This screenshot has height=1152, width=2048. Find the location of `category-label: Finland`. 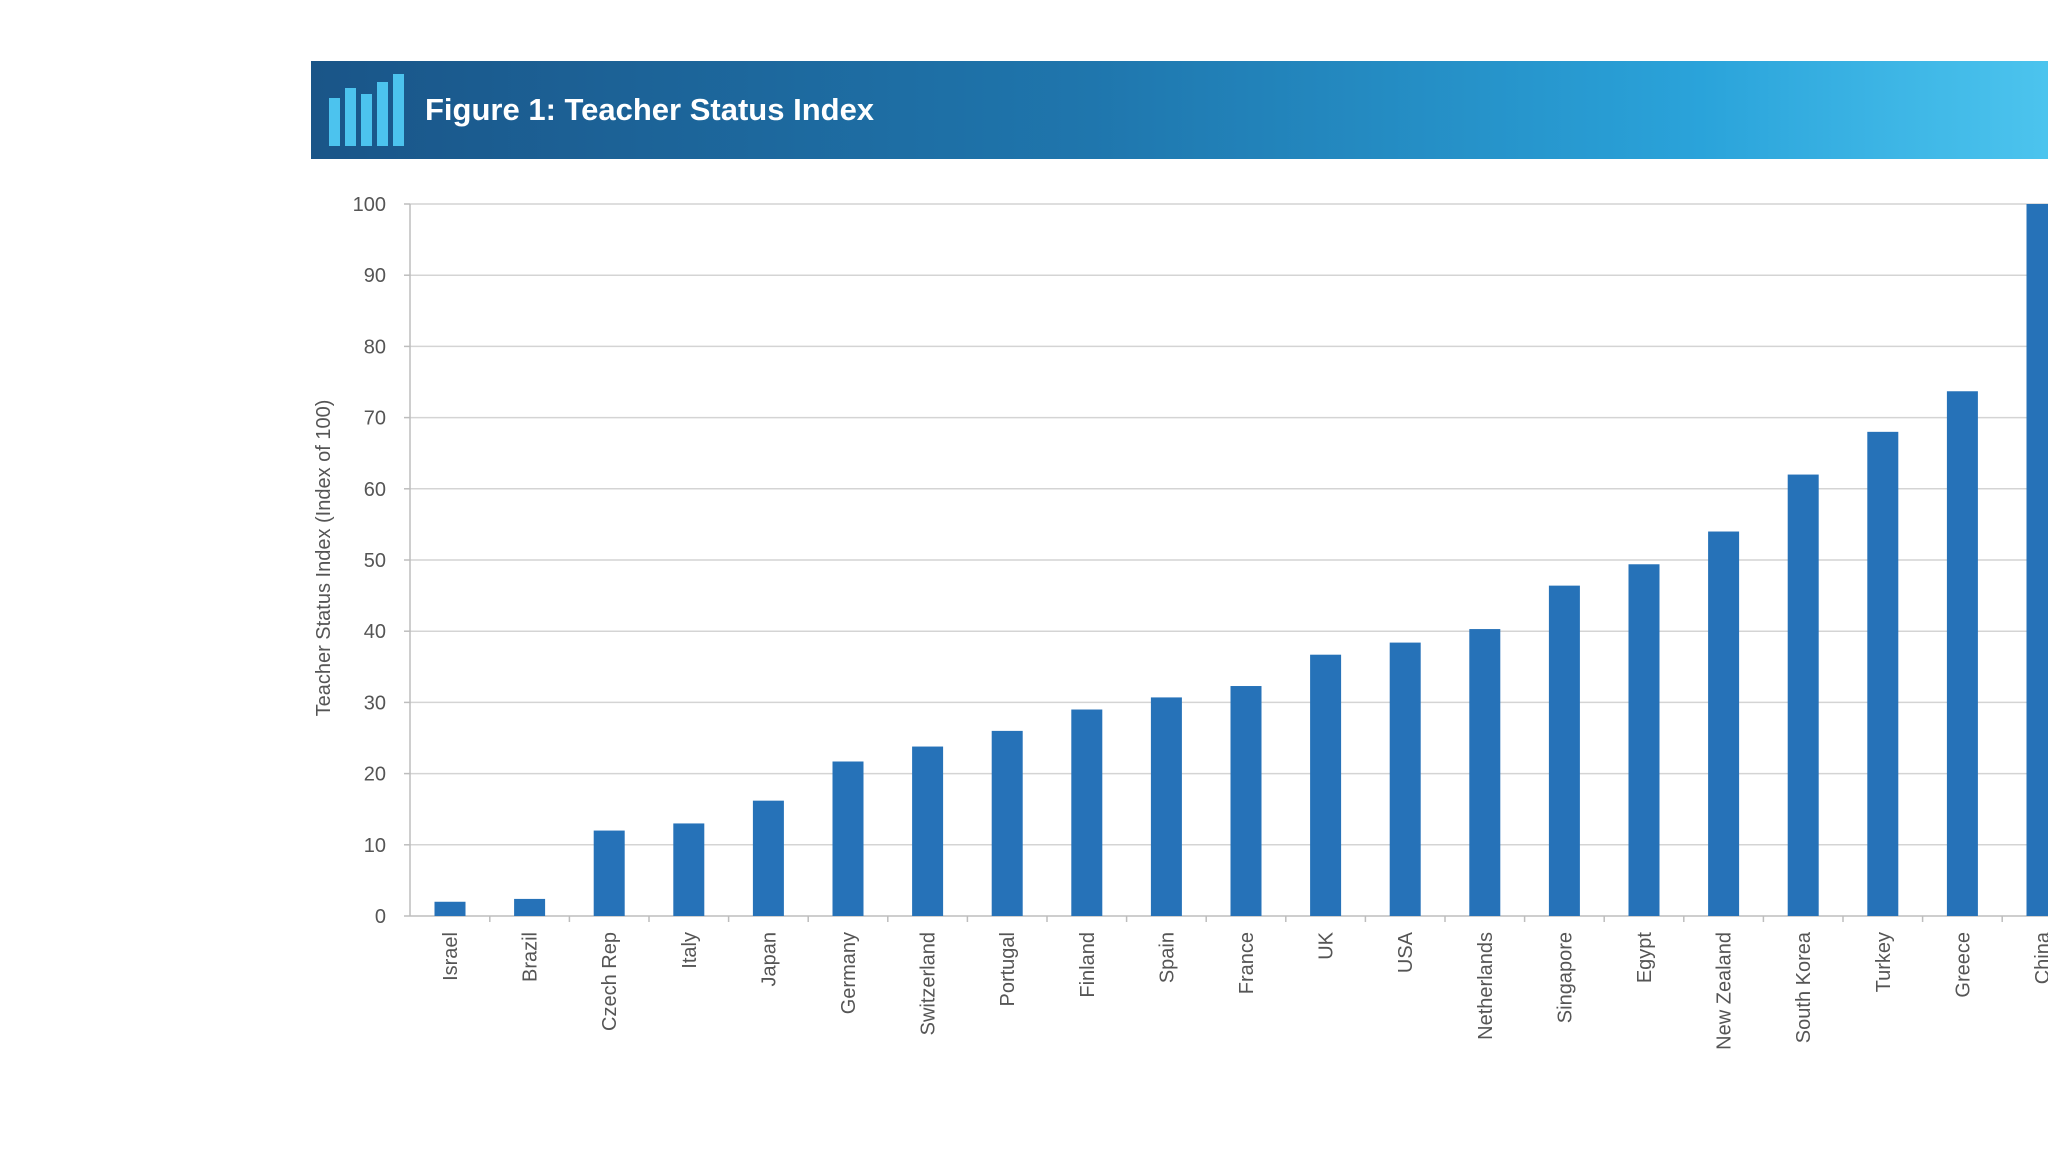

category-label: Finland is located at coordinates (1088, 965).